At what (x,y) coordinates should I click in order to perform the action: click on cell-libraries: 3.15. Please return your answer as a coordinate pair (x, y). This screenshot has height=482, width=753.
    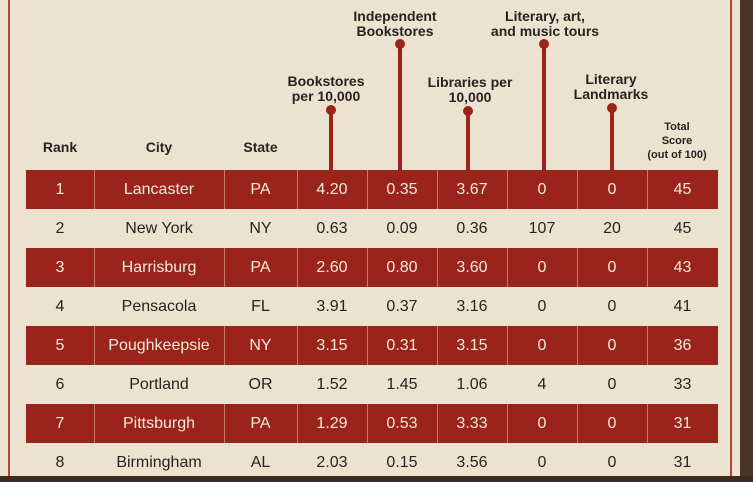
    Looking at the image, I should click on (472, 345).